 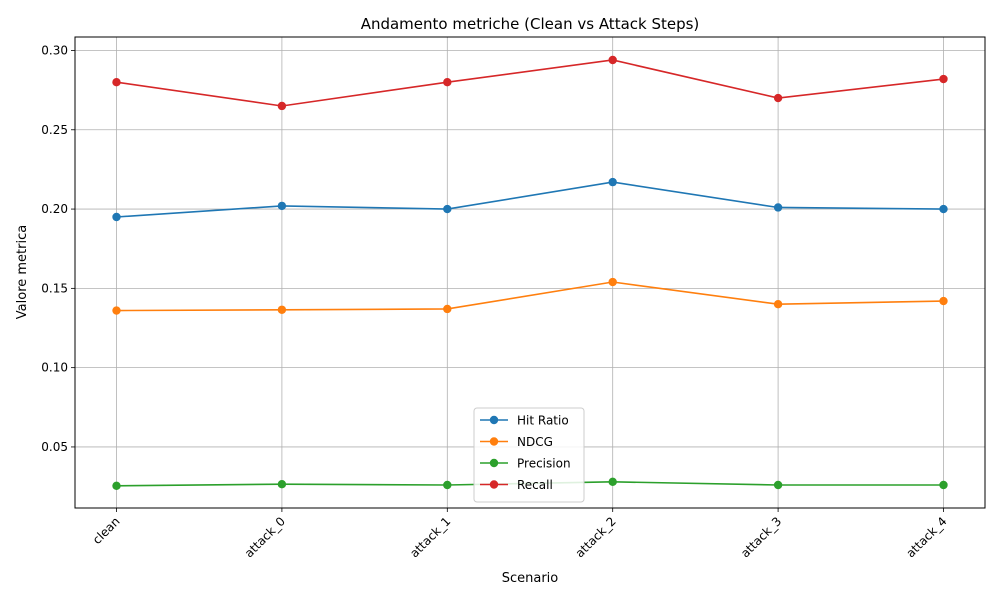 I want to click on series-line-ndcg, so click(x=530, y=296).